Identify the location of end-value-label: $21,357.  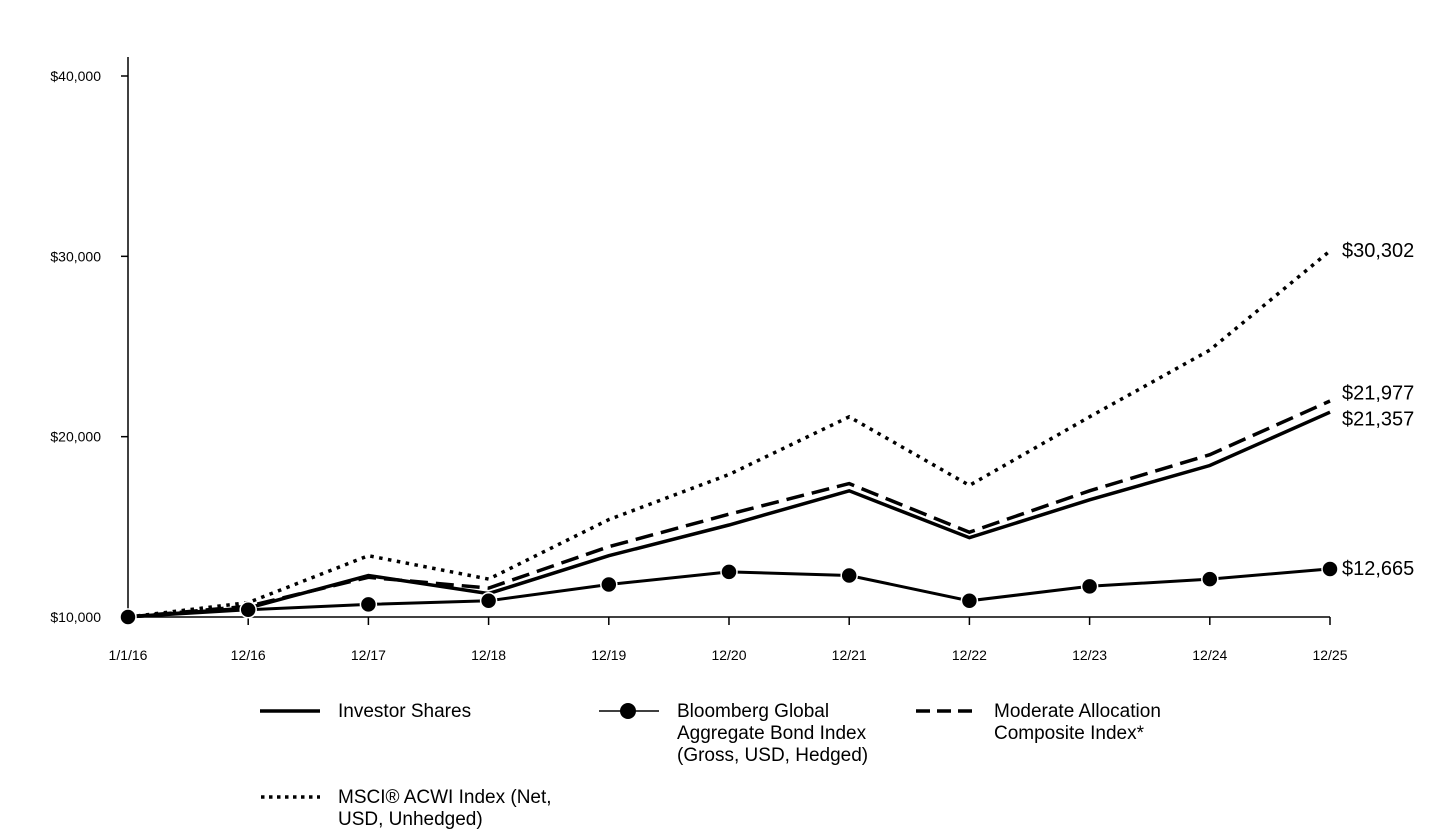
(1378, 420).